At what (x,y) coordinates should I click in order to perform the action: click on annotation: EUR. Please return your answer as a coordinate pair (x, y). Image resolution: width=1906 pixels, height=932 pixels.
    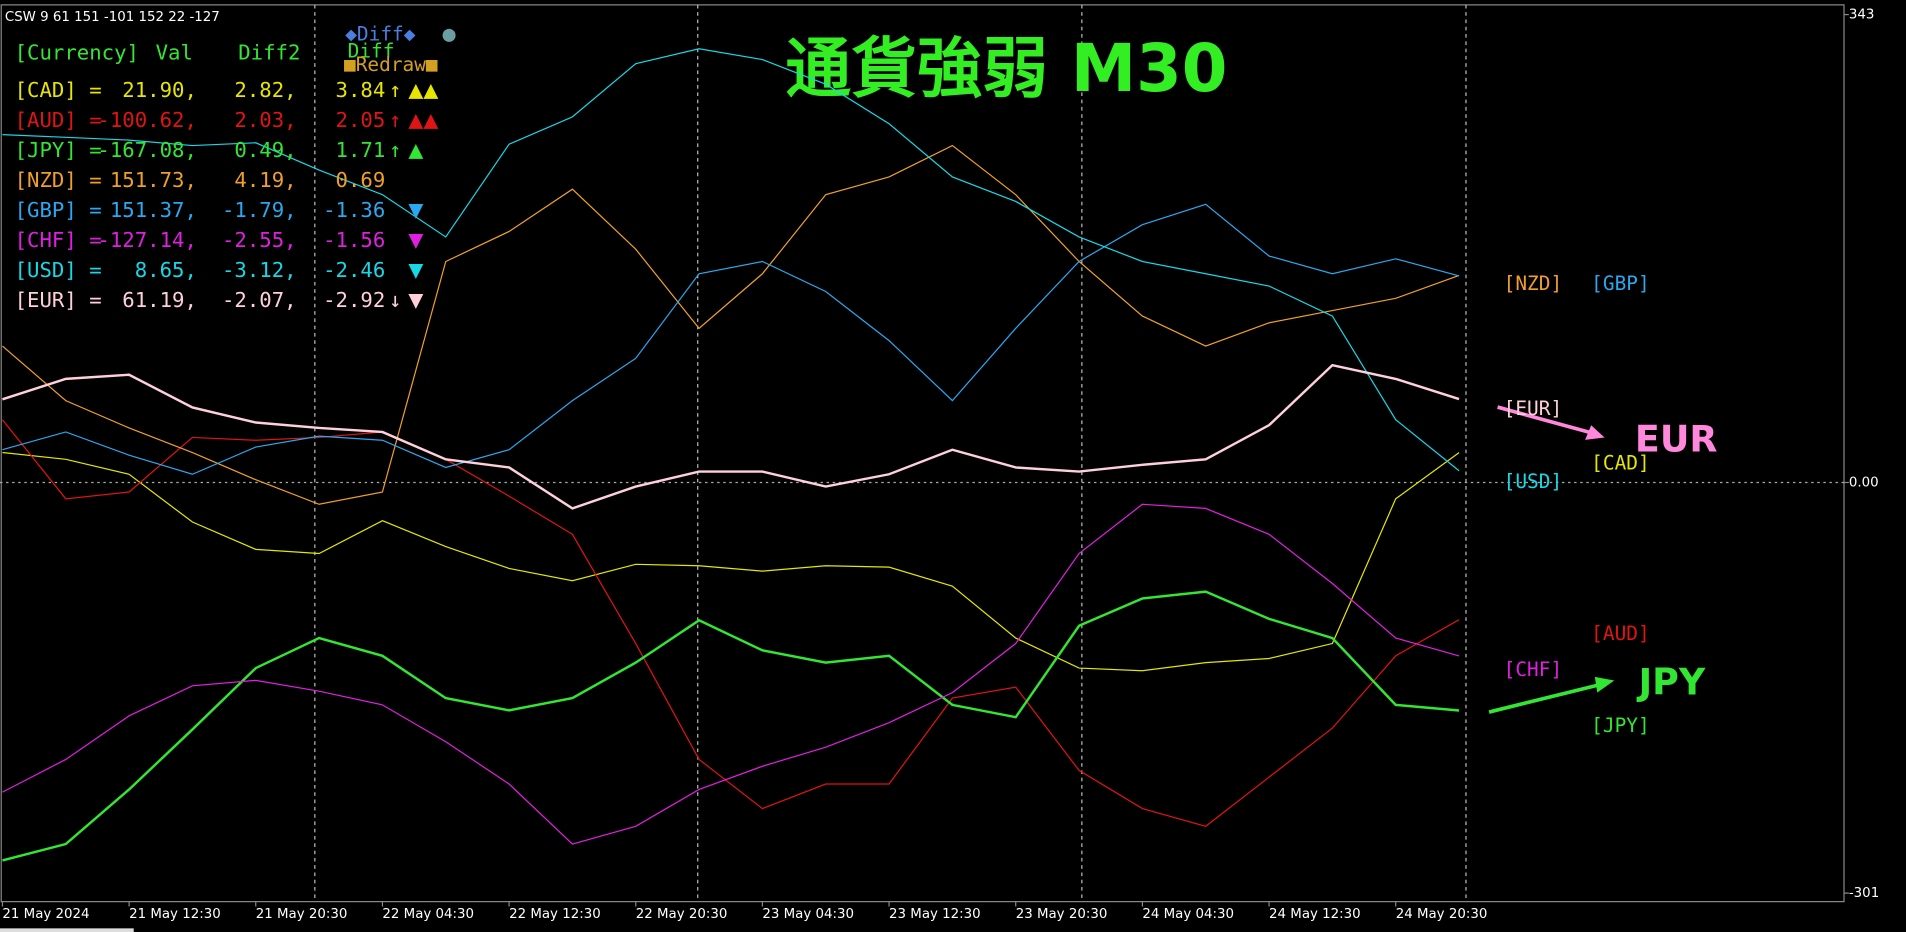
    Looking at the image, I should click on (1676, 439).